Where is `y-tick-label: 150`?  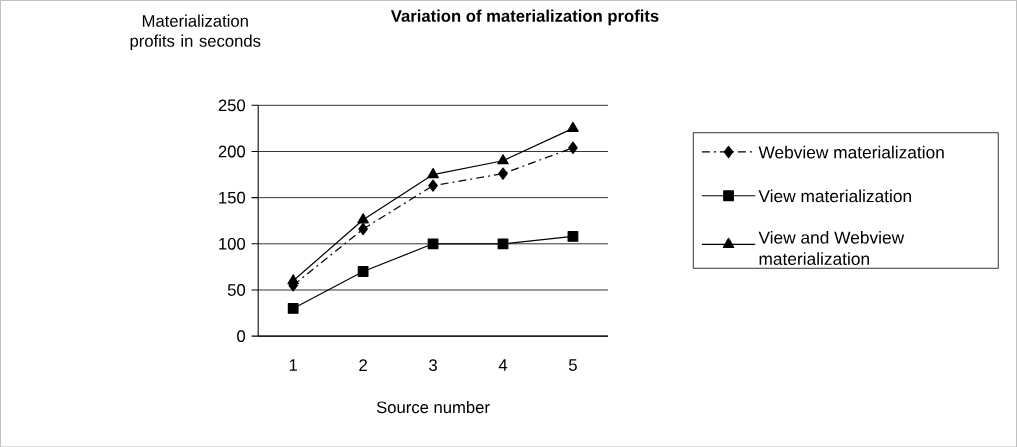
y-tick-label: 150 is located at coordinates (232, 197).